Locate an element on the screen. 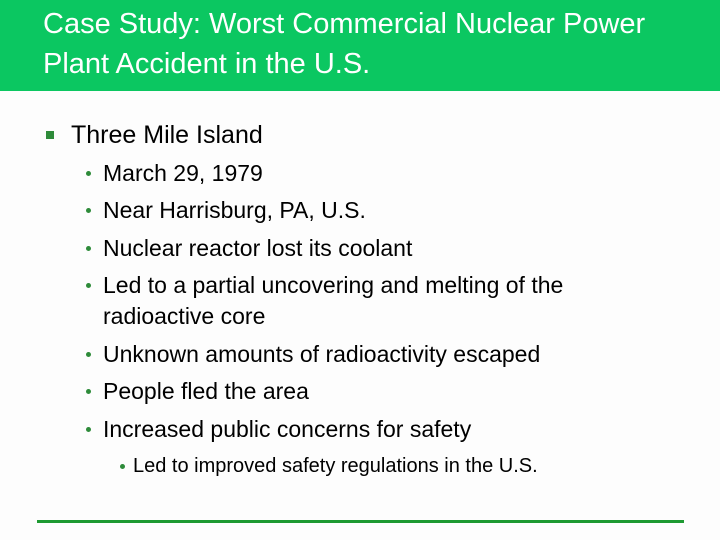  sub-bullet: Near Harrisburg, PA, U.S. is located at coordinates (366, 210).